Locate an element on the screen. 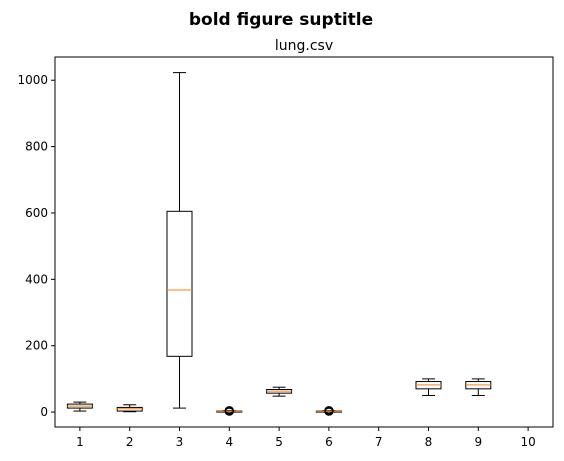 The image size is (564, 461). x-tick-label: 2 is located at coordinates (130, 442).